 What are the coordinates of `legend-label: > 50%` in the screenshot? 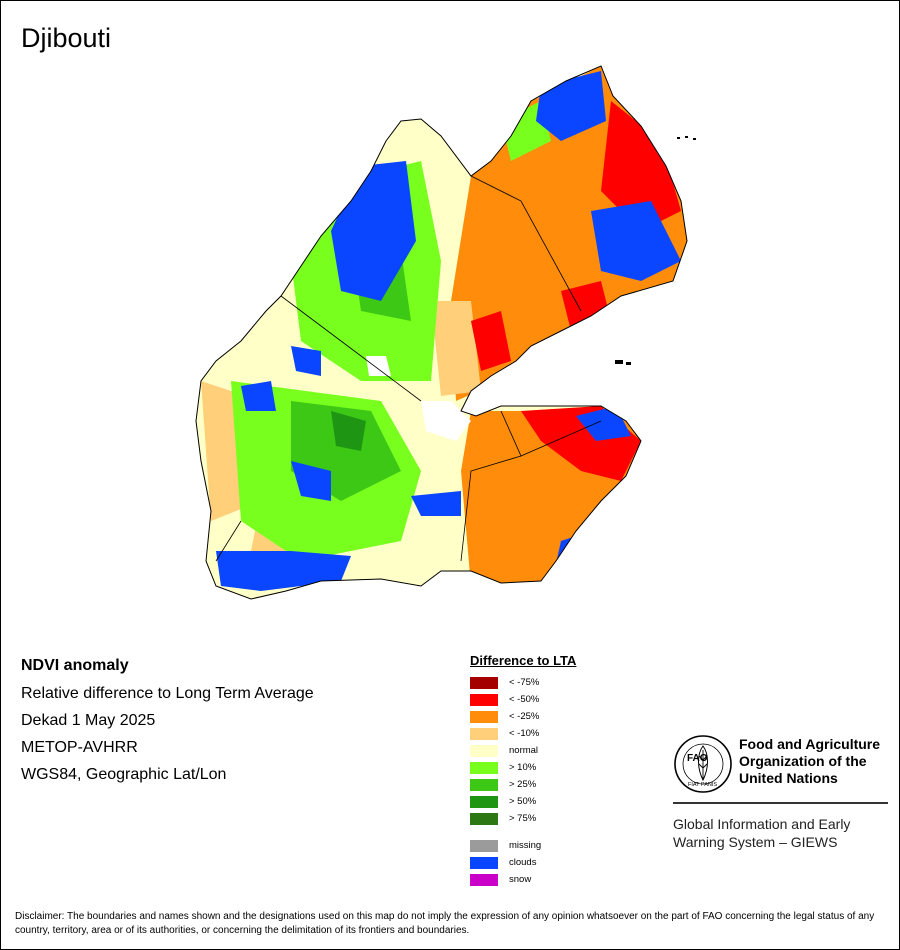 It's located at (523, 801).